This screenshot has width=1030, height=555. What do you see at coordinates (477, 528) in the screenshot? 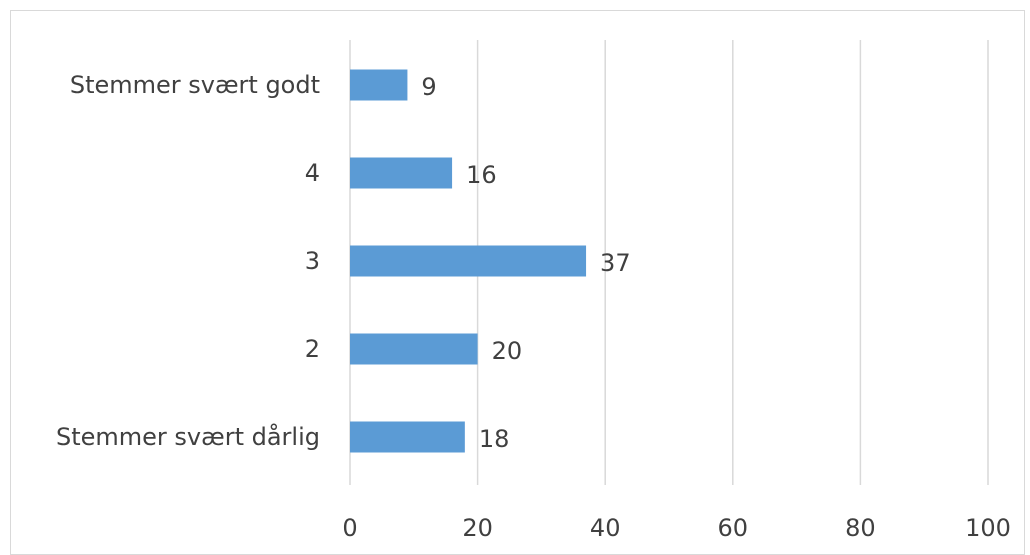
I see `x-tick-label: 20` at bounding box center [477, 528].